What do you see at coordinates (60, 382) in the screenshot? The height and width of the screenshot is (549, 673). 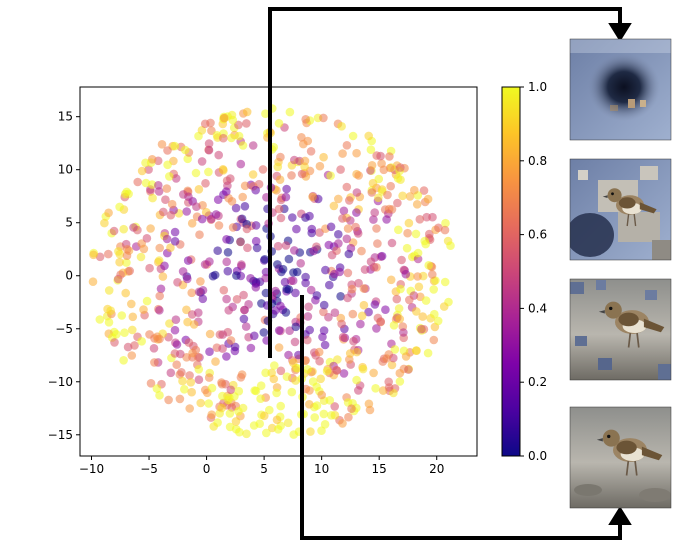 I see `y-tick-label: −10` at bounding box center [60, 382].